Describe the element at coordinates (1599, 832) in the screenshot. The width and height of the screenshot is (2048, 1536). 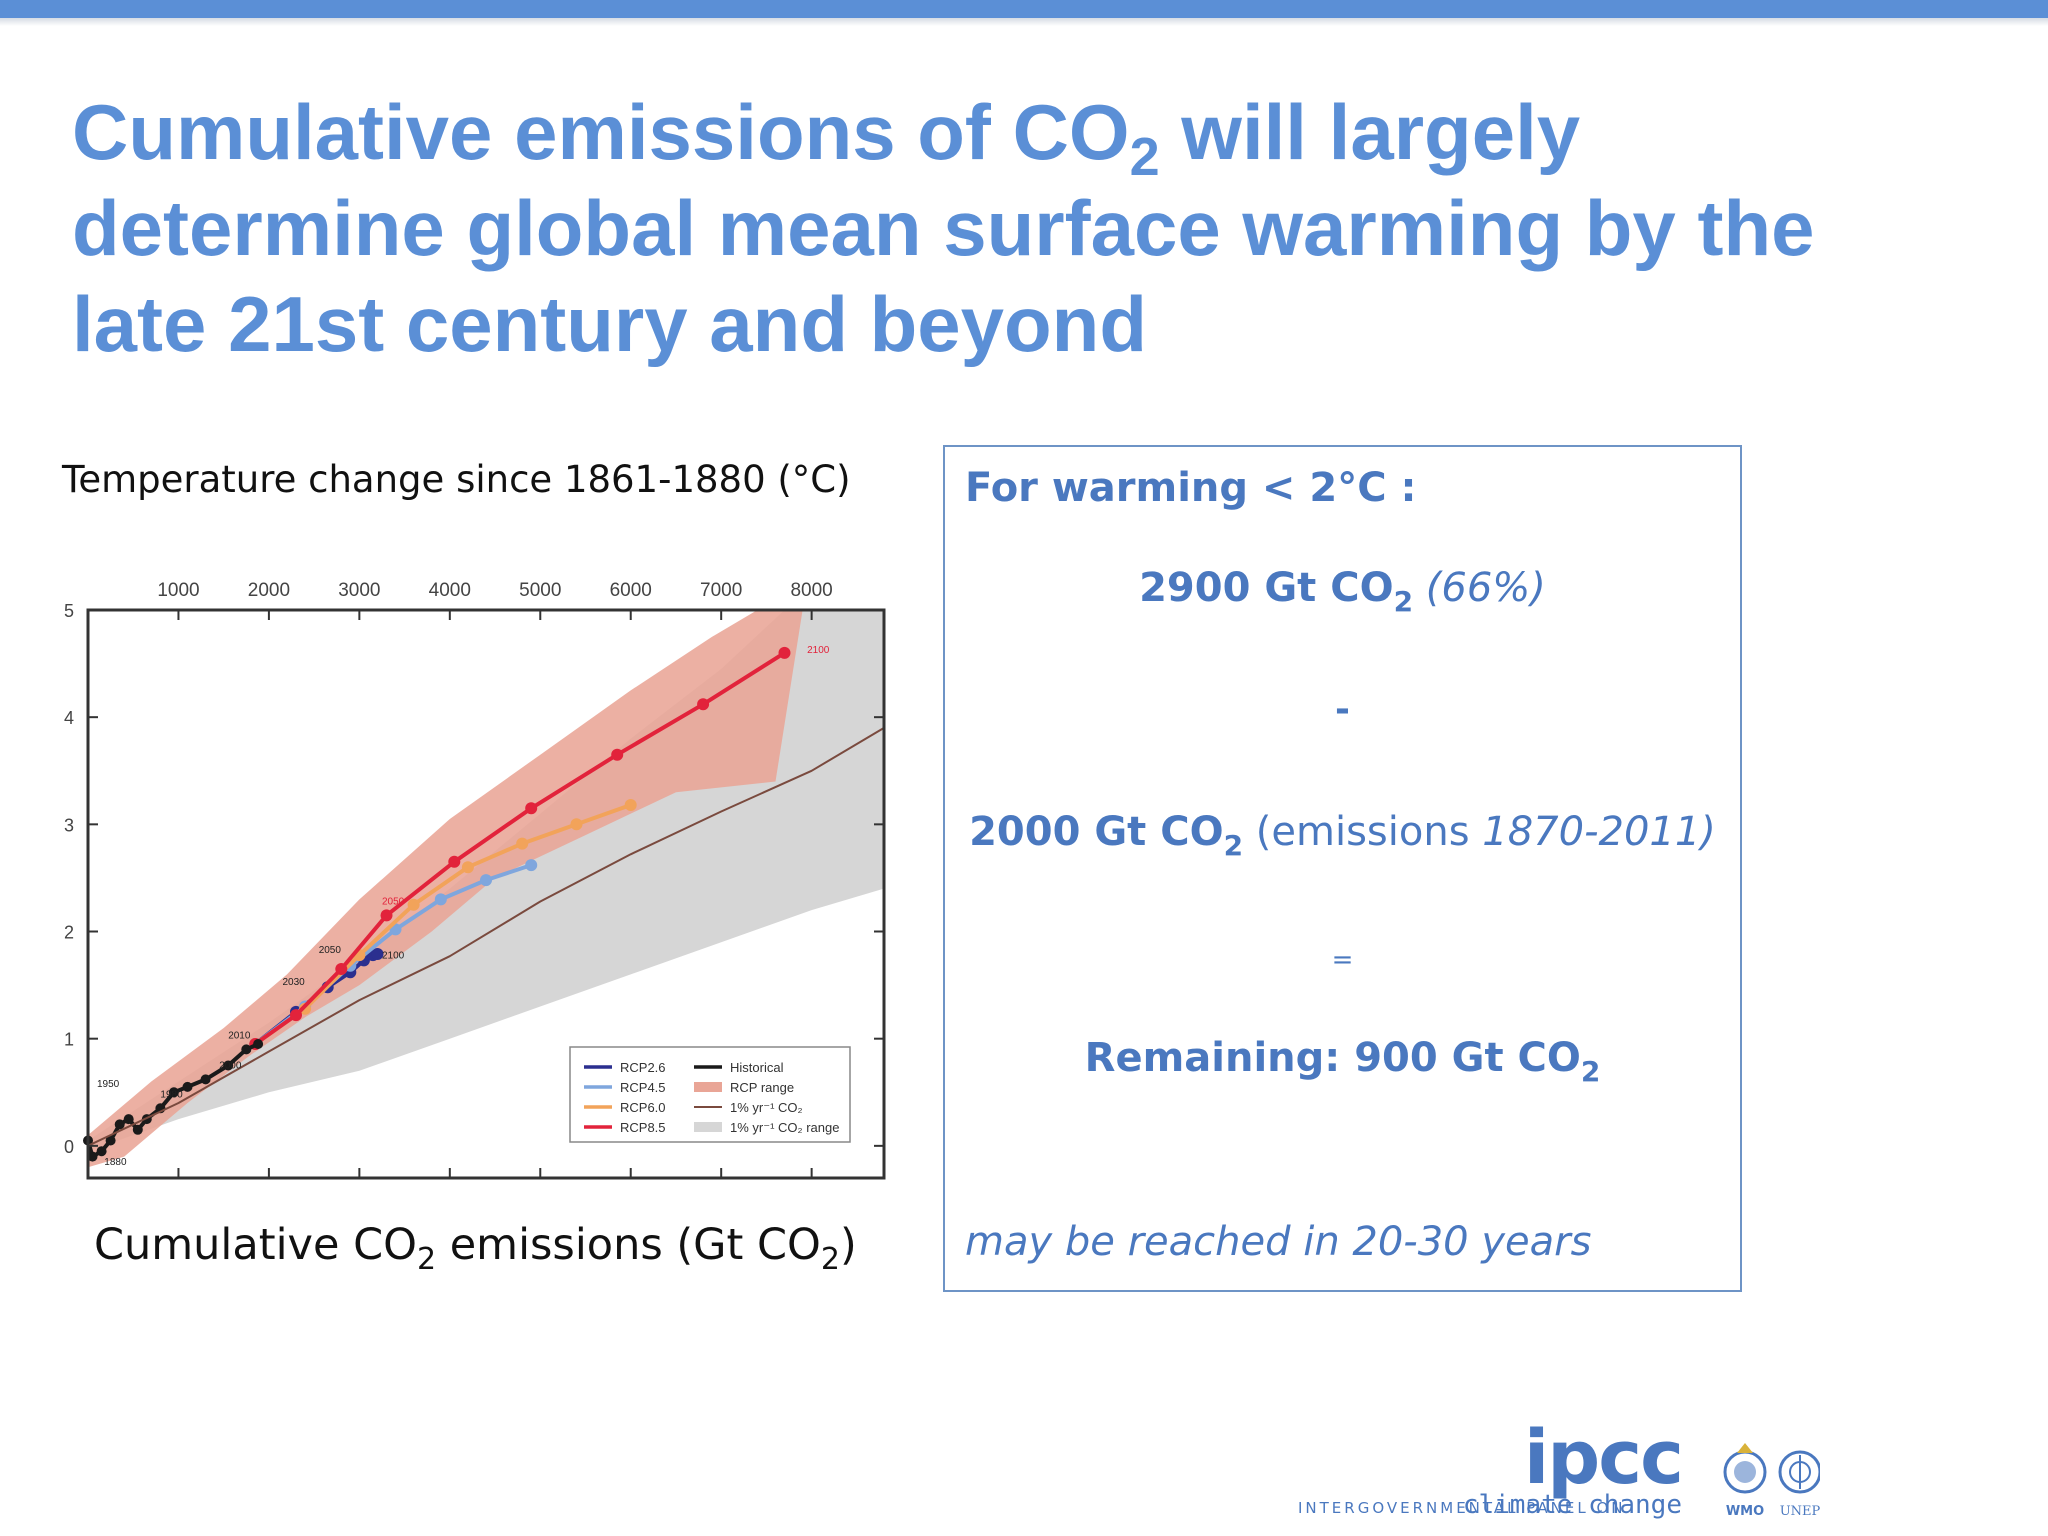
I see `emitted-years: 1870-2011)` at that location.